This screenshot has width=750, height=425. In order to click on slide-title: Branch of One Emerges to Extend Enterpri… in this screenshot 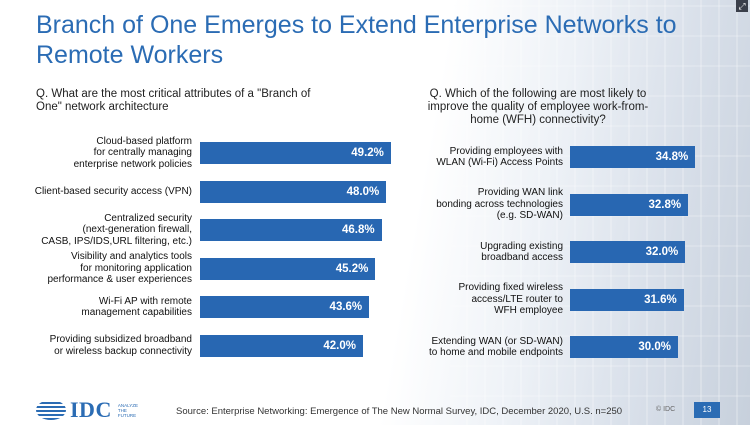, I will do `click(356, 40)`.